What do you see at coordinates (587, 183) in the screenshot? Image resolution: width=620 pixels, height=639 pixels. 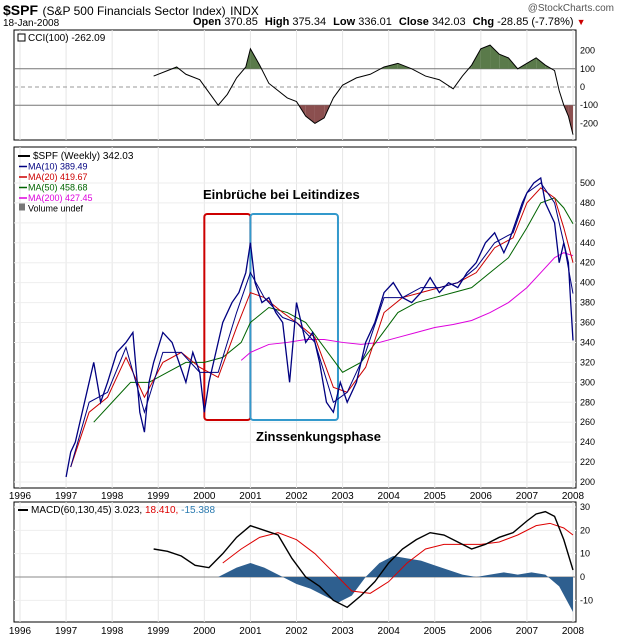 I see `price-y-tick-label: 500` at bounding box center [587, 183].